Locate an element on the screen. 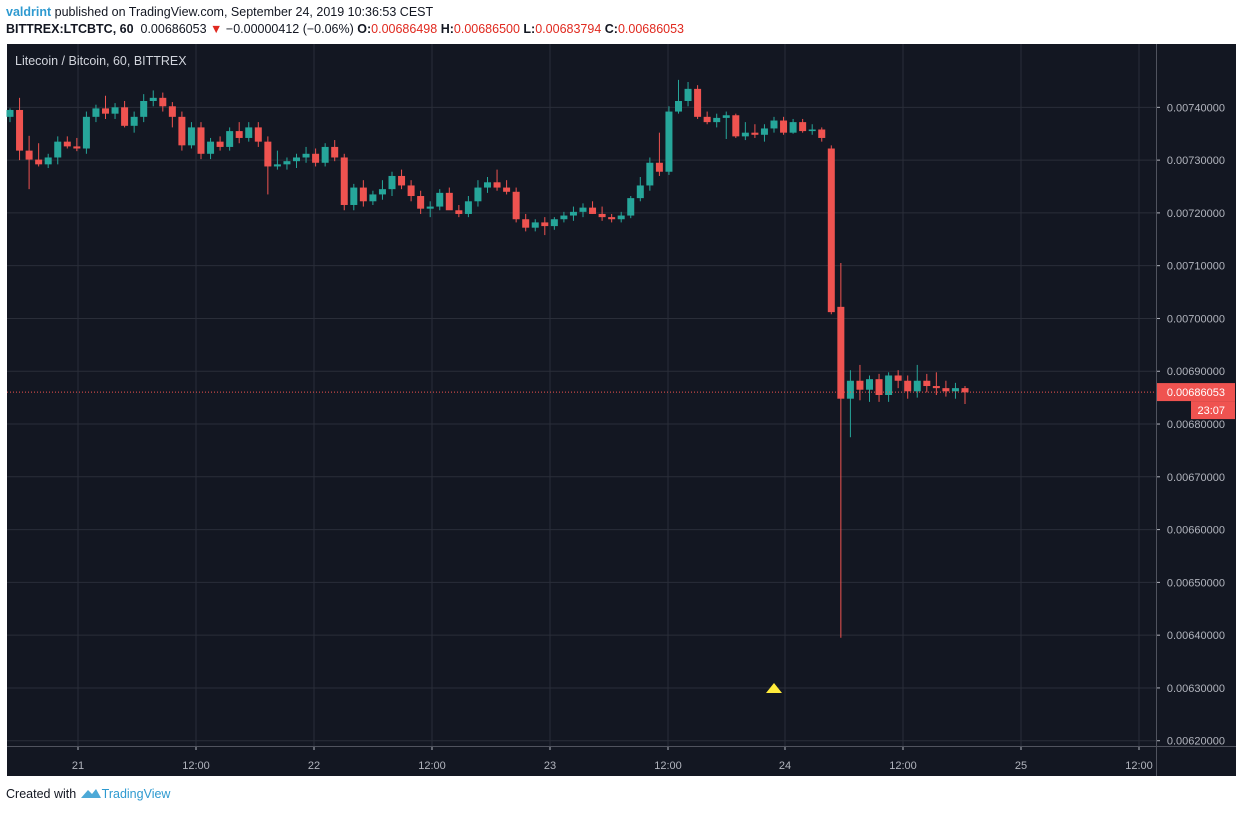 Image resolution: width=1242 pixels, height=813 pixels. price-tick-label: 0.00700000 is located at coordinates (1196, 319).